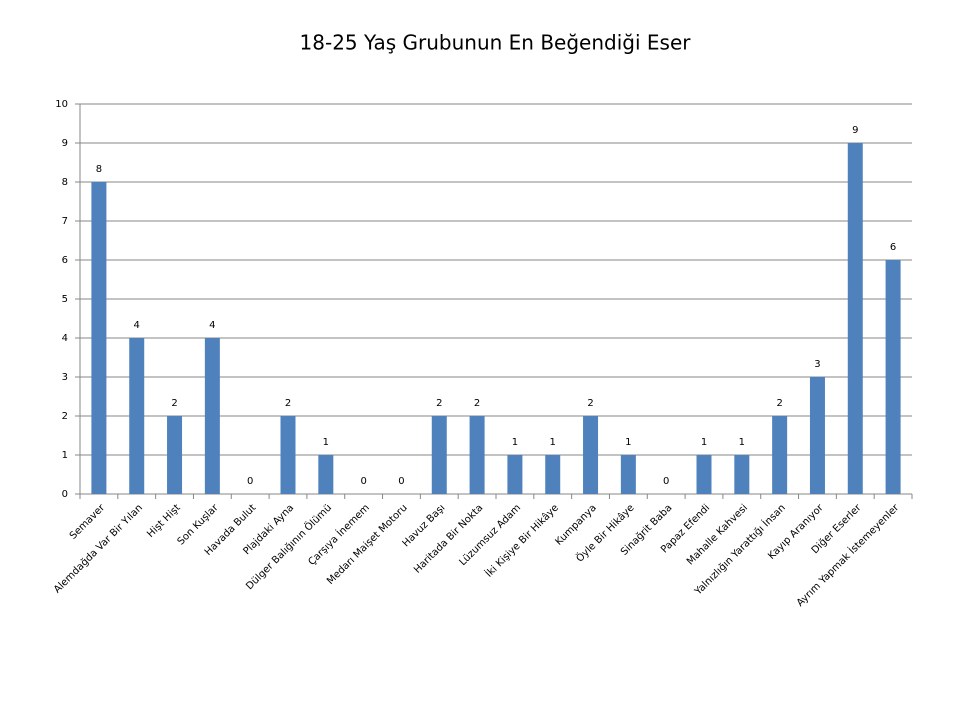 The image size is (960, 720). I want to click on y-tick-label: 0, so click(65, 494).